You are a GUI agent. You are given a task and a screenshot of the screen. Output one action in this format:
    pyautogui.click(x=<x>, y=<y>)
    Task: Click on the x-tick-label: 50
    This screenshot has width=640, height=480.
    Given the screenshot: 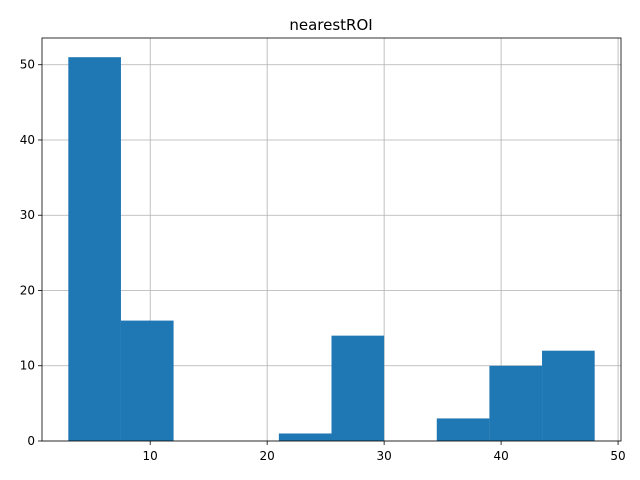 What is the action you would take?
    pyautogui.click(x=617, y=456)
    